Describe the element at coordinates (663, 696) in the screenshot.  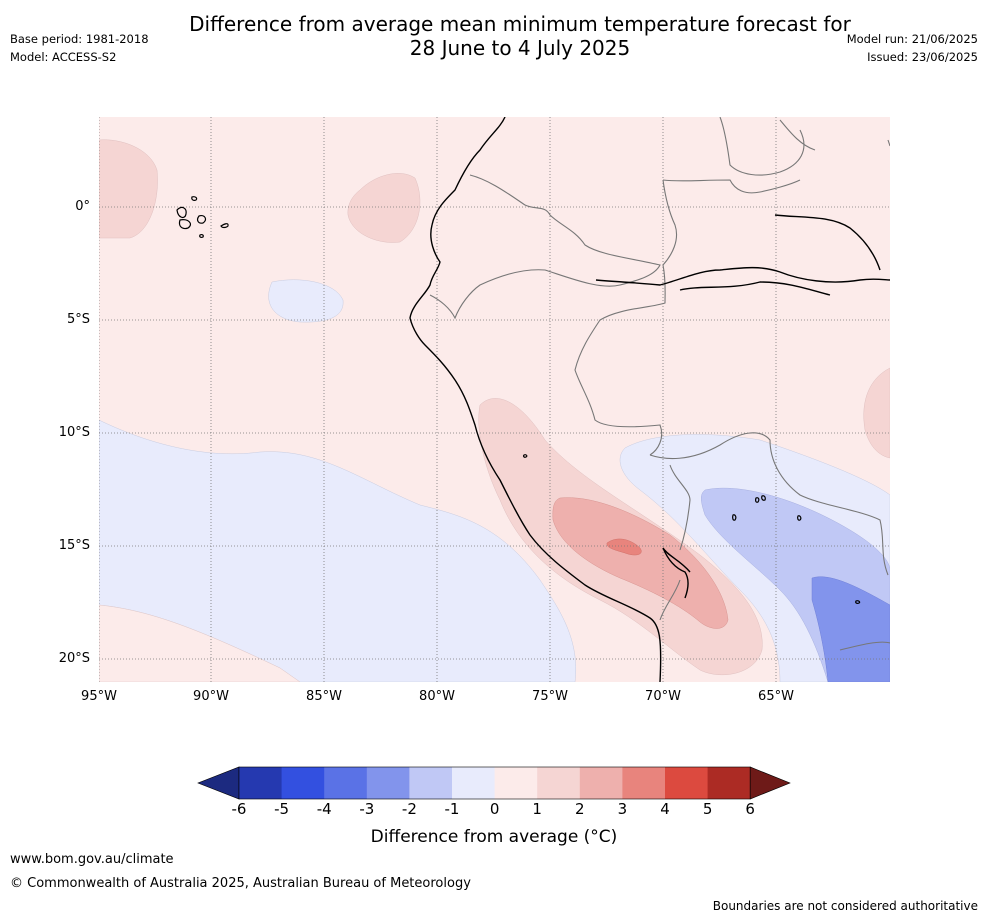
I see `lon-label-70w: 70°W` at that location.